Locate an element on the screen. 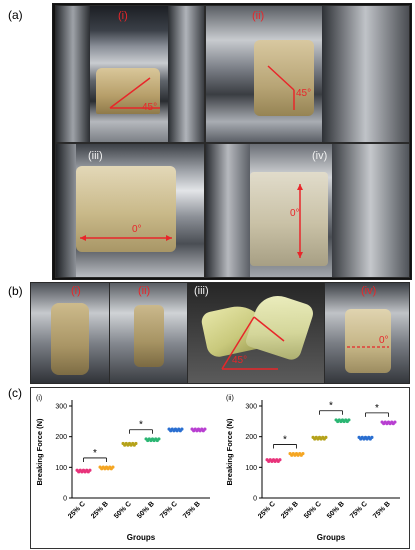 The height and width of the screenshot is (550, 415). photo-a-iv: (iv) 0° is located at coordinates (307, 210).